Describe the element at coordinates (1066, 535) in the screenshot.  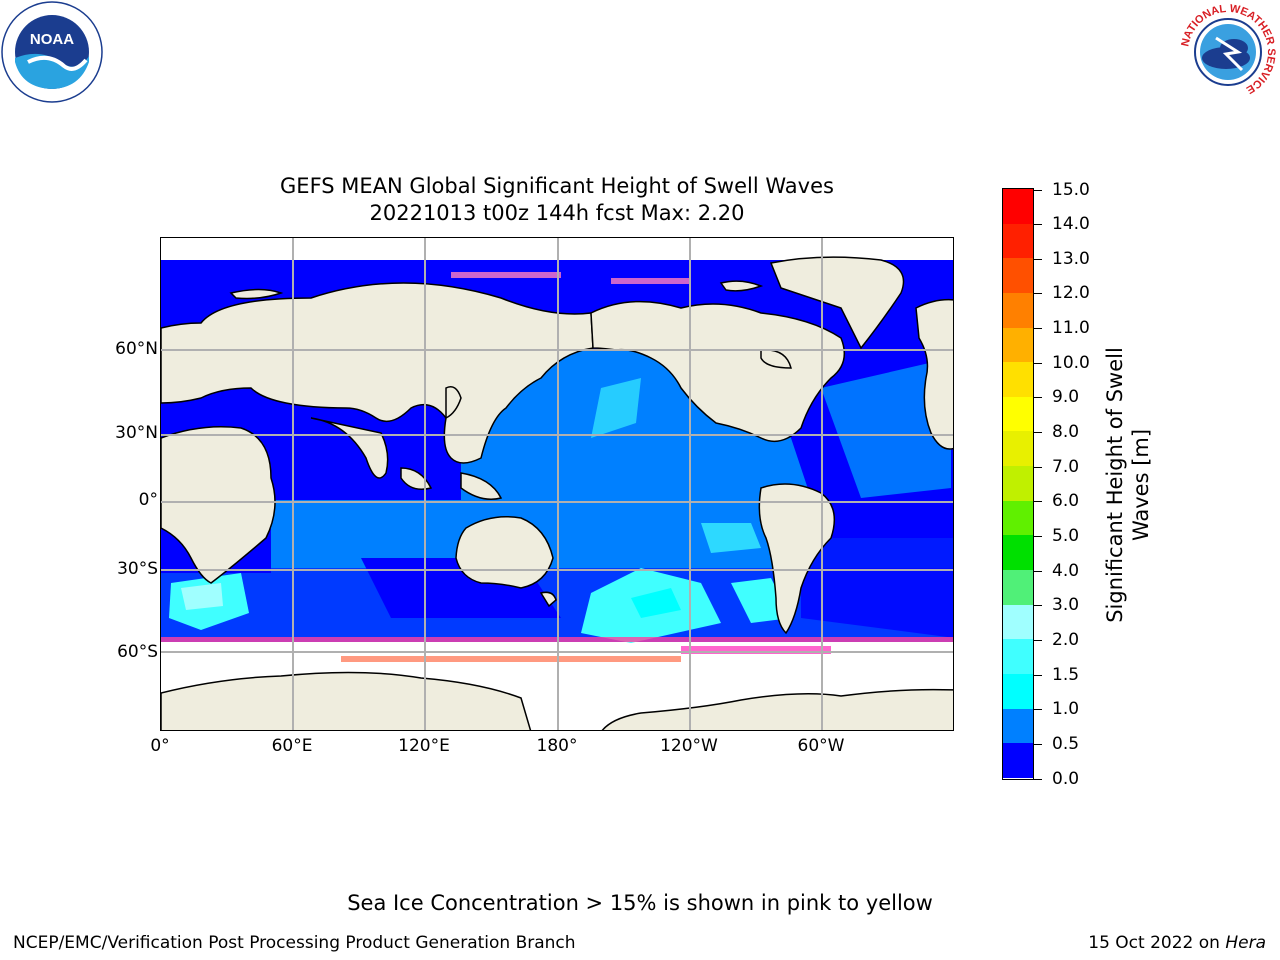
I see `colorbar-tick-label: 5.0` at that location.